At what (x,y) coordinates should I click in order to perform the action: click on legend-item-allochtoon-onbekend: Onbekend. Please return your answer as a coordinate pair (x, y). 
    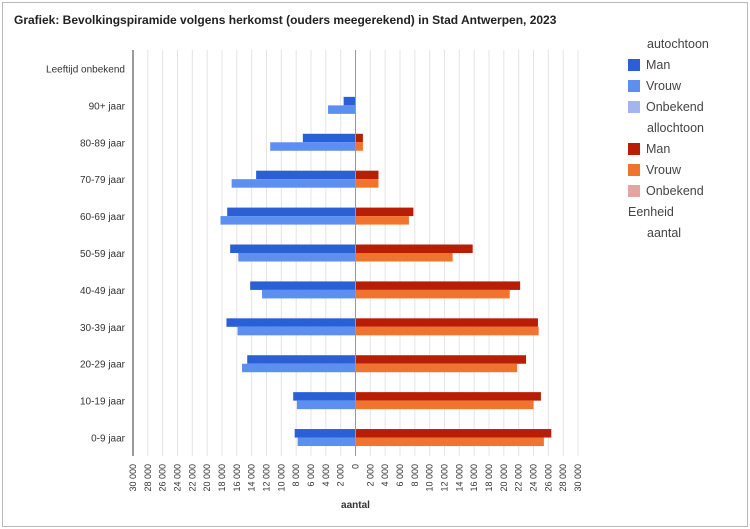
    Looking at the image, I should click on (678, 191).